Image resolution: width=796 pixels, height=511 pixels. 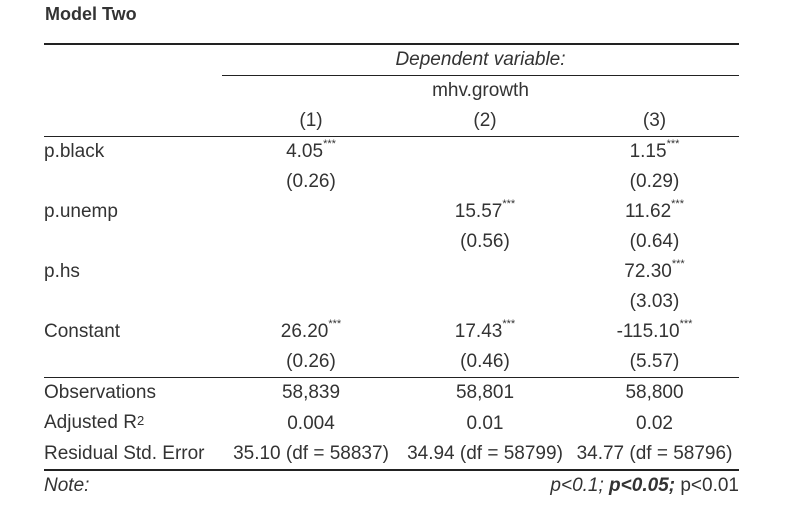 I want to click on note-p1: p<0.1;, so click(x=577, y=485).